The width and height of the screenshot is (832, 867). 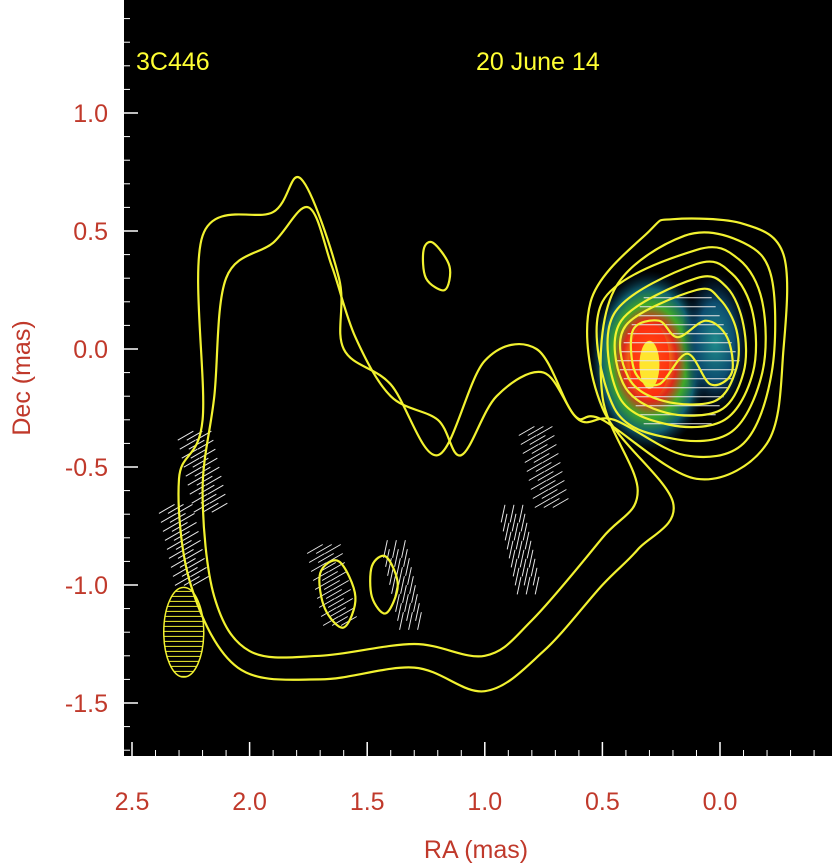 I want to click on x-tick-label: 2.0, so click(x=249, y=802).